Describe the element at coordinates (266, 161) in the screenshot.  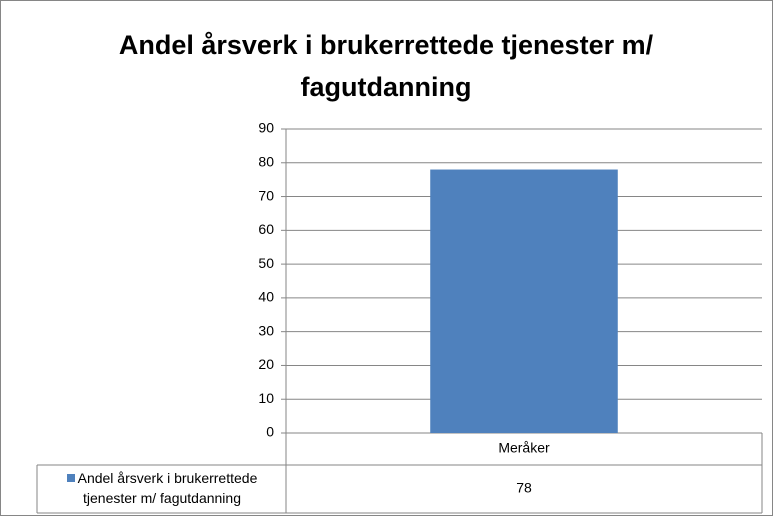
I see `y-tick-label: 80` at that location.